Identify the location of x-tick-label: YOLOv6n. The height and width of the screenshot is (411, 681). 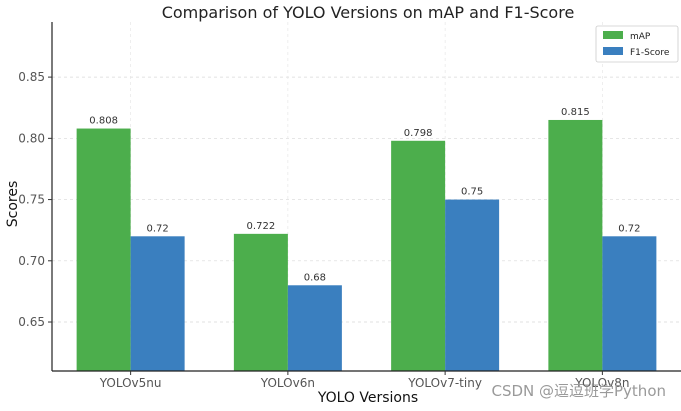
(287, 383).